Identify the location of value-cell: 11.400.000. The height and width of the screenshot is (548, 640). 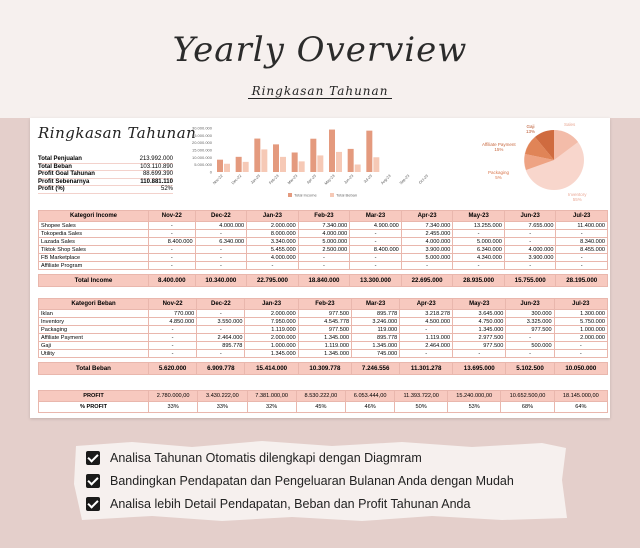
(581, 225).